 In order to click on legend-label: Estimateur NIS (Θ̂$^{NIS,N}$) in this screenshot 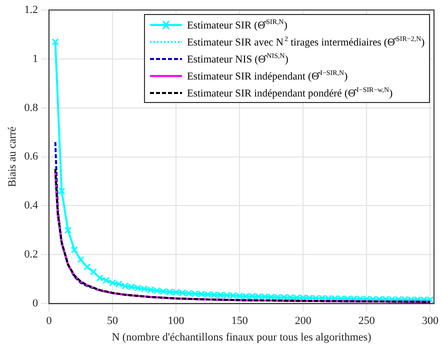, I will do `click(237, 59)`.